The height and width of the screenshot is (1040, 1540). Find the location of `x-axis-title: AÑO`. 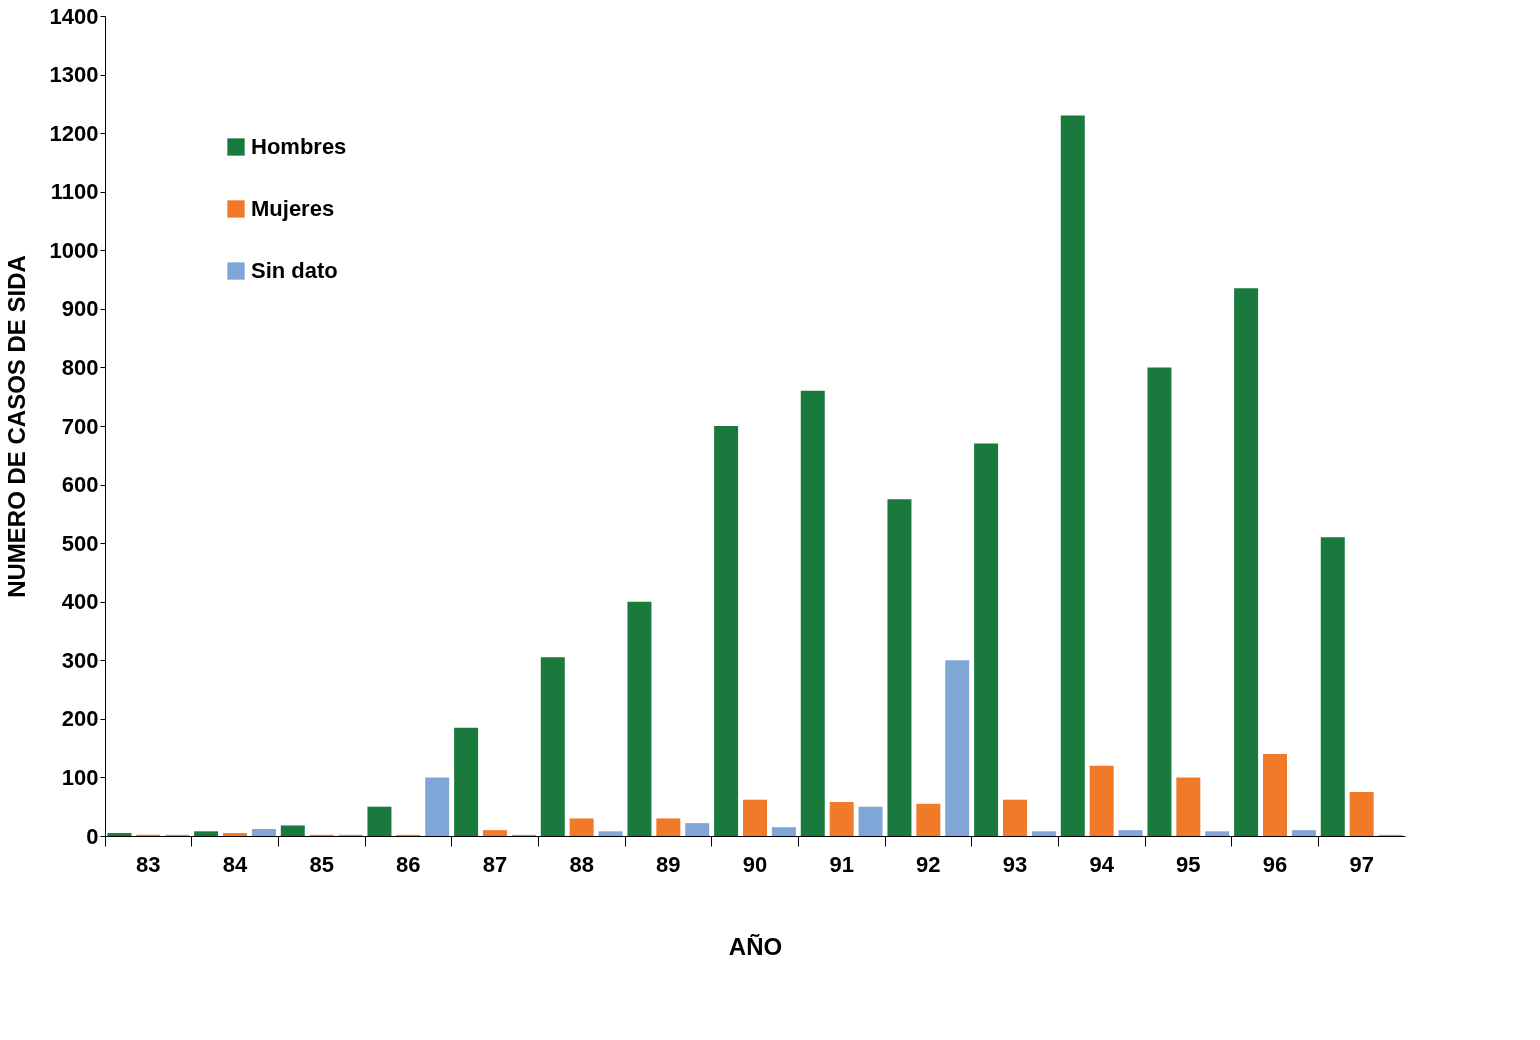

x-axis-title: AÑO is located at coordinates (755, 946).